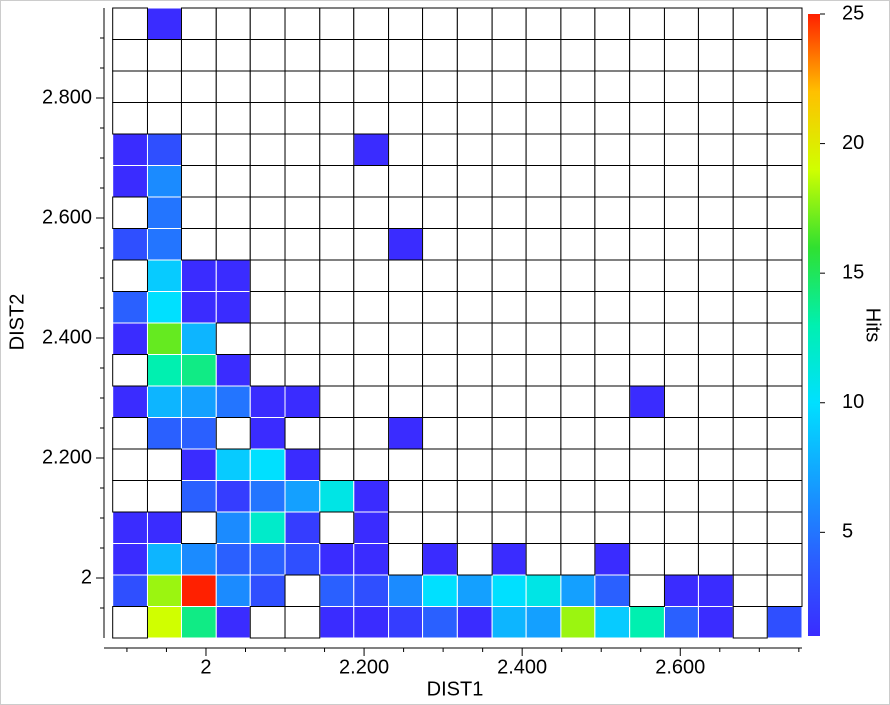 The image size is (890, 705). I want to click on x-tick-label: 2.600, so click(680, 667).